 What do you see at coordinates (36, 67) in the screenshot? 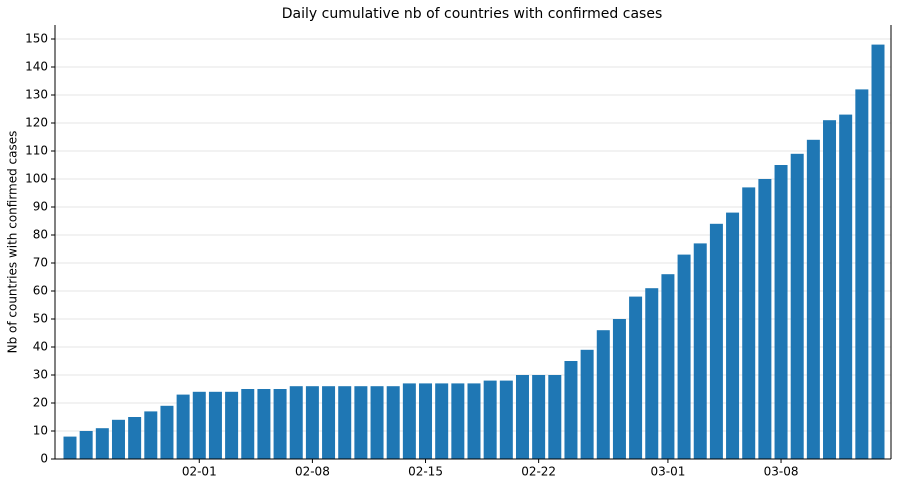
I see `y-tick-label: 140` at bounding box center [36, 67].